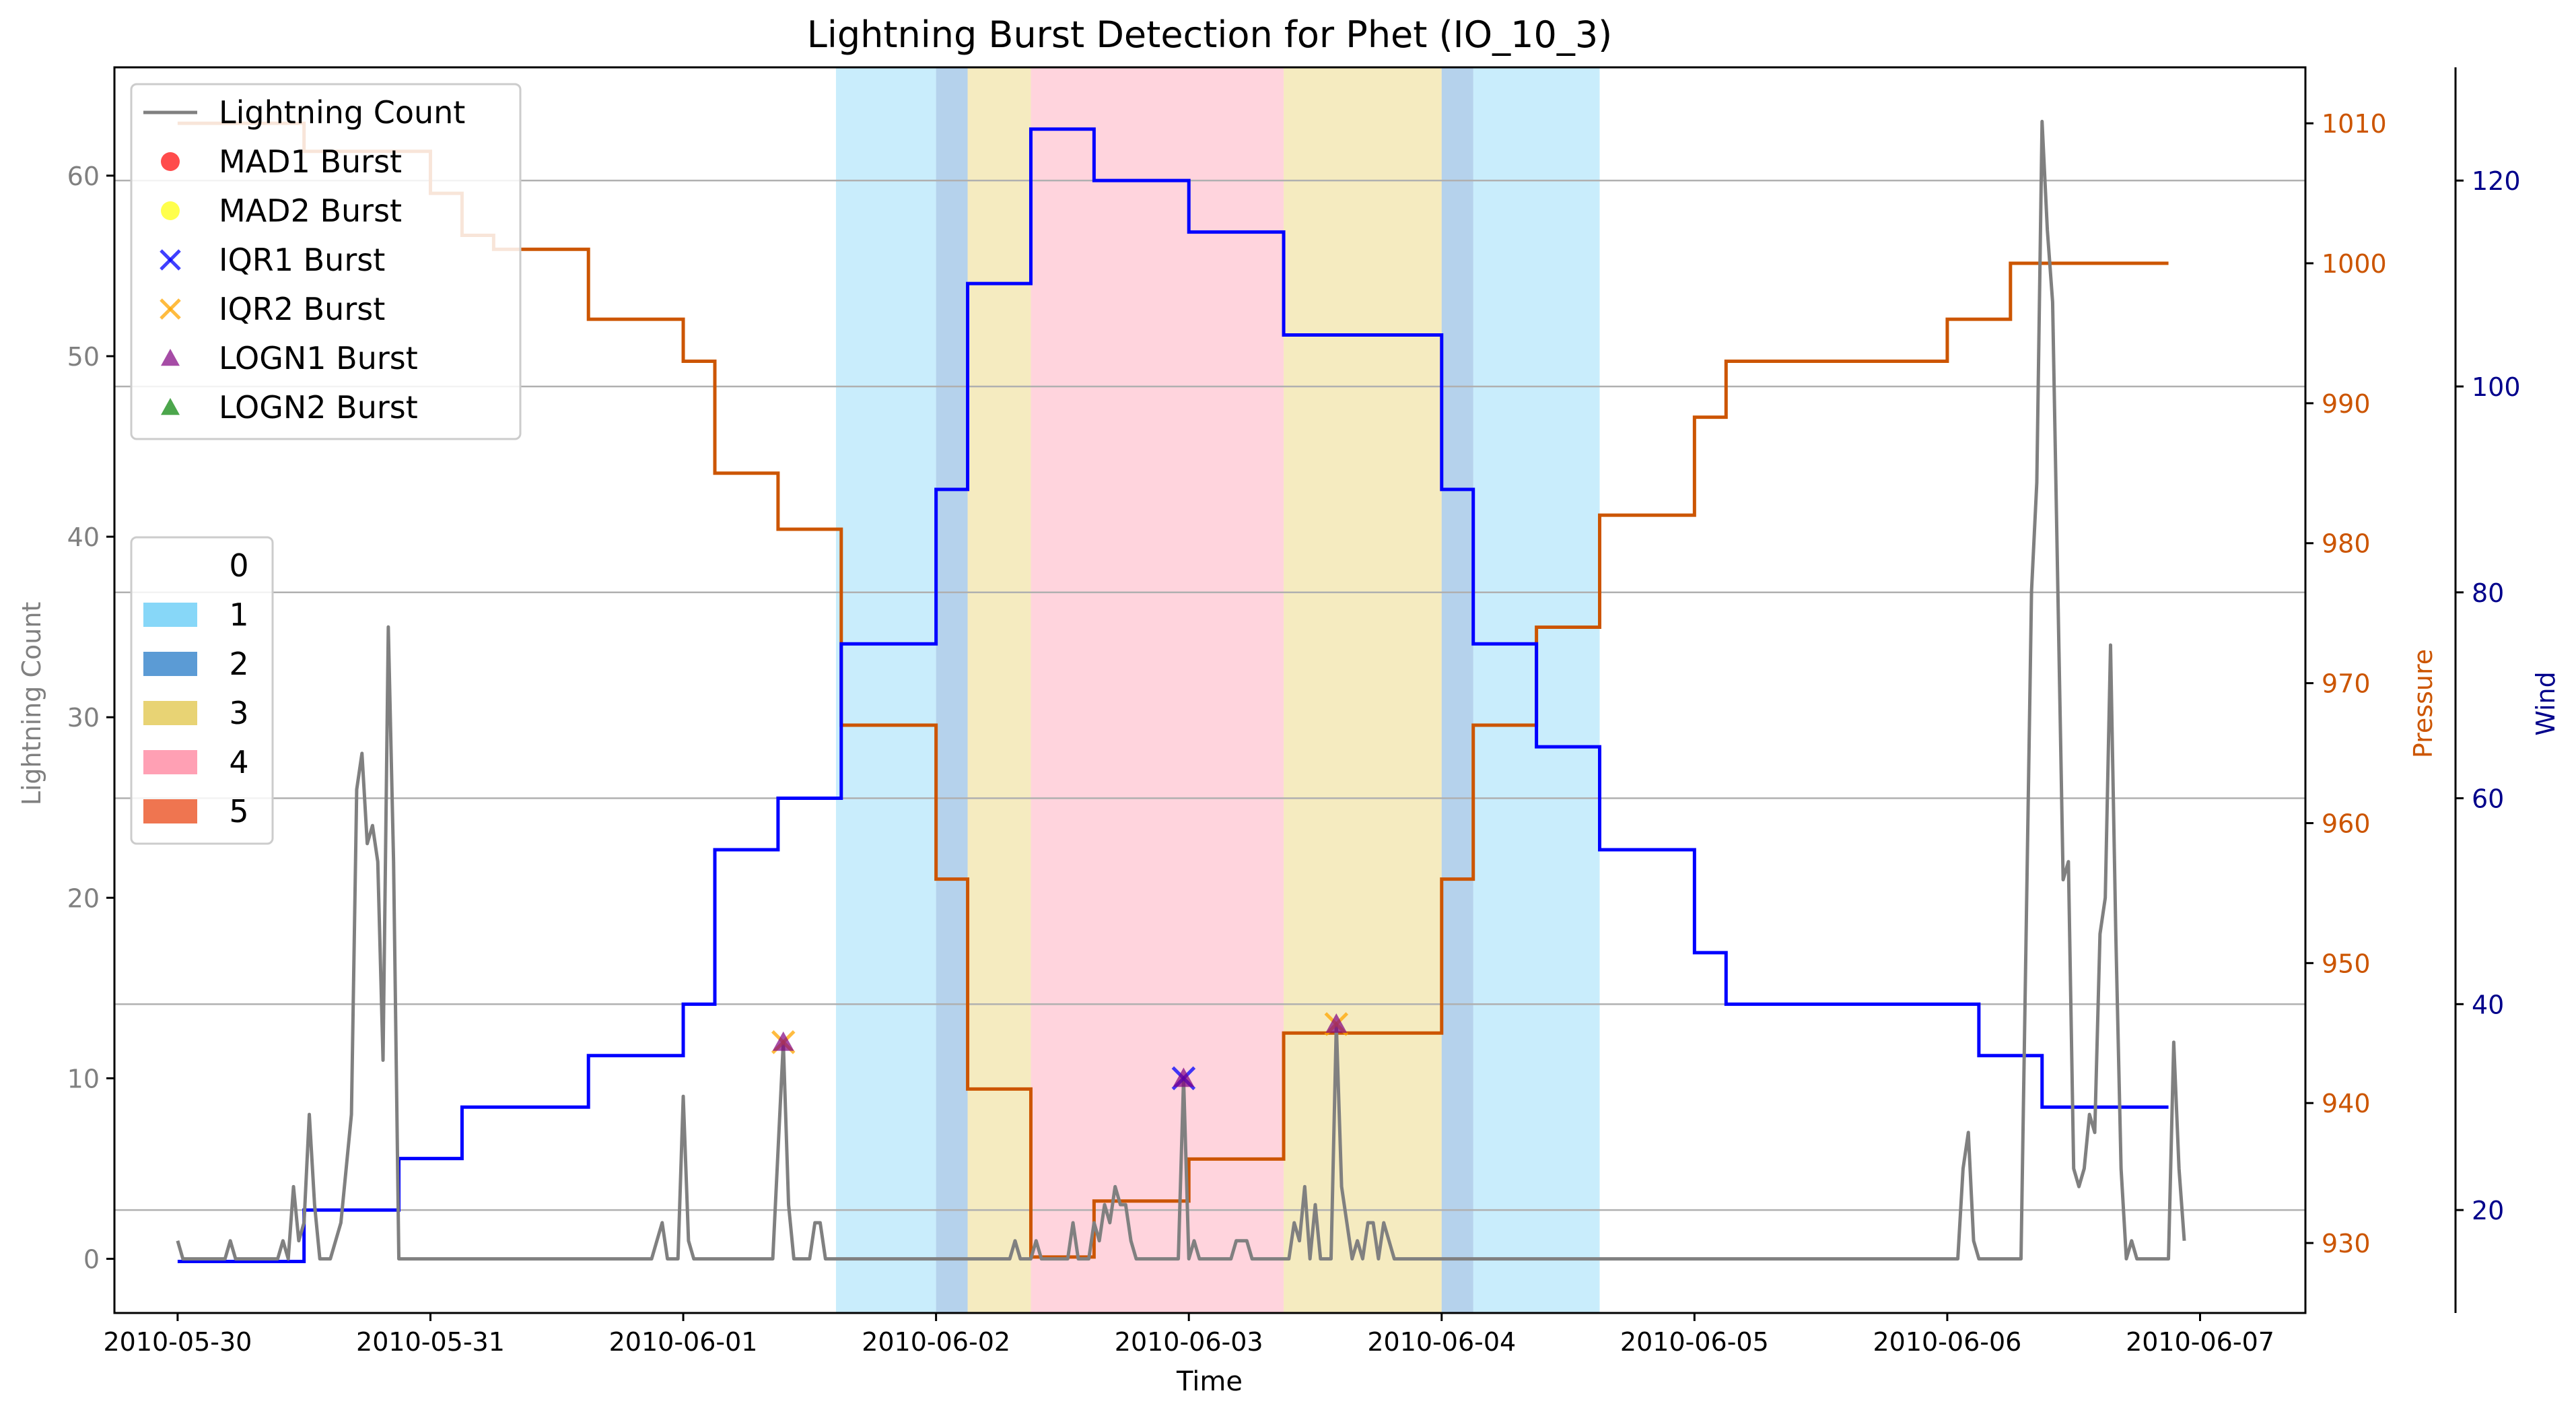  What do you see at coordinates (83, 176) in the screenshot?
I see `left-tick-label: 60` at bounding box center [83, 176].